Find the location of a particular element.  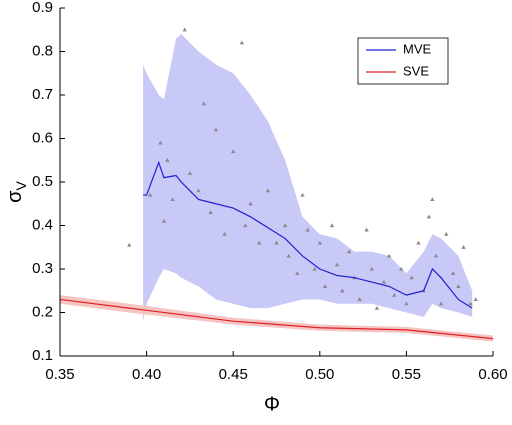

x-tick-label: 0.35 is located at coordinates (59, 374).